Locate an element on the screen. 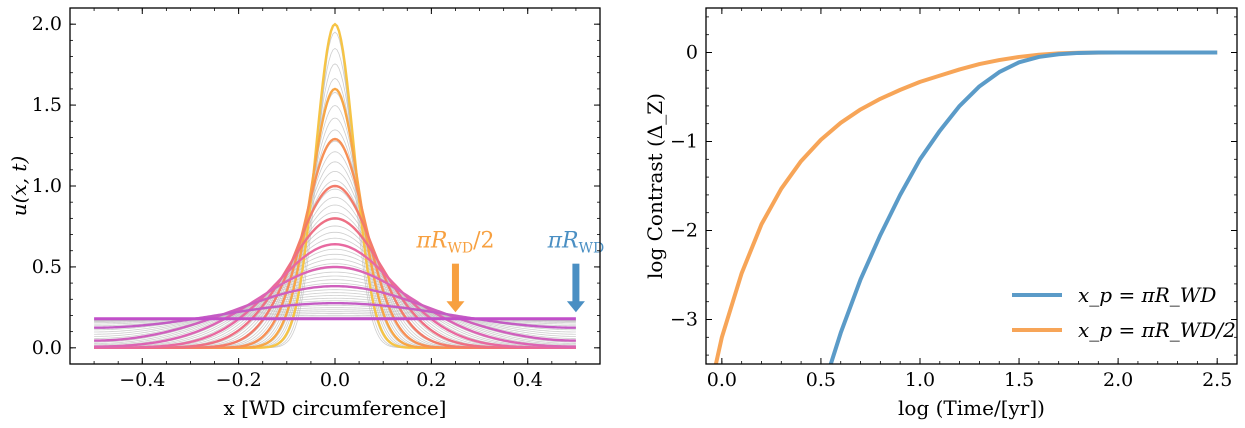 The height and width of the screenshot is (428, 1245). legend-entry-full: x_p = πR_WD is located at coordinates (1114, 295).